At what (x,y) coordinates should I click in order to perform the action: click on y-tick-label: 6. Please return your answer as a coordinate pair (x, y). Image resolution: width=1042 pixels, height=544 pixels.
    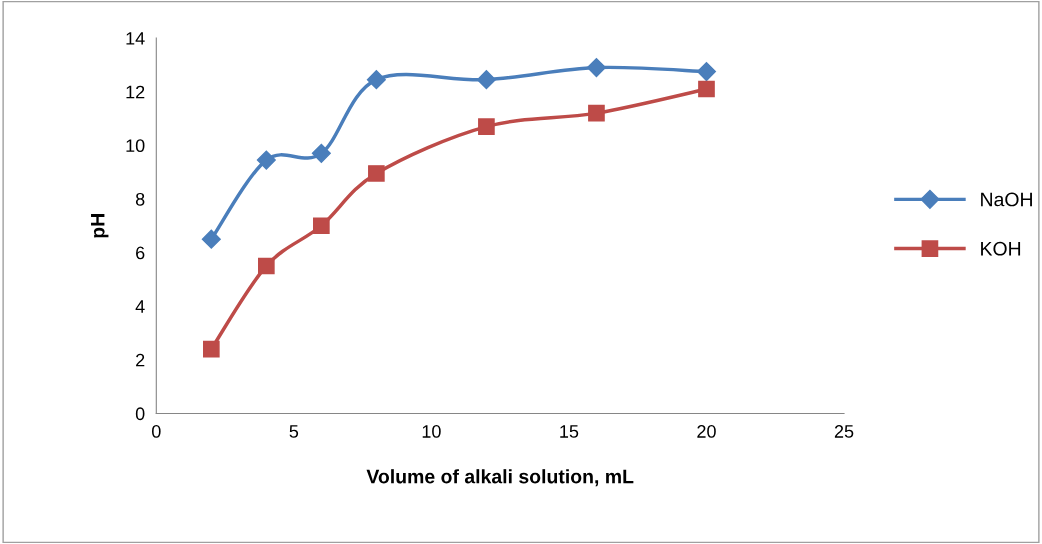
    Looking at the image, I should click on (140, 253).